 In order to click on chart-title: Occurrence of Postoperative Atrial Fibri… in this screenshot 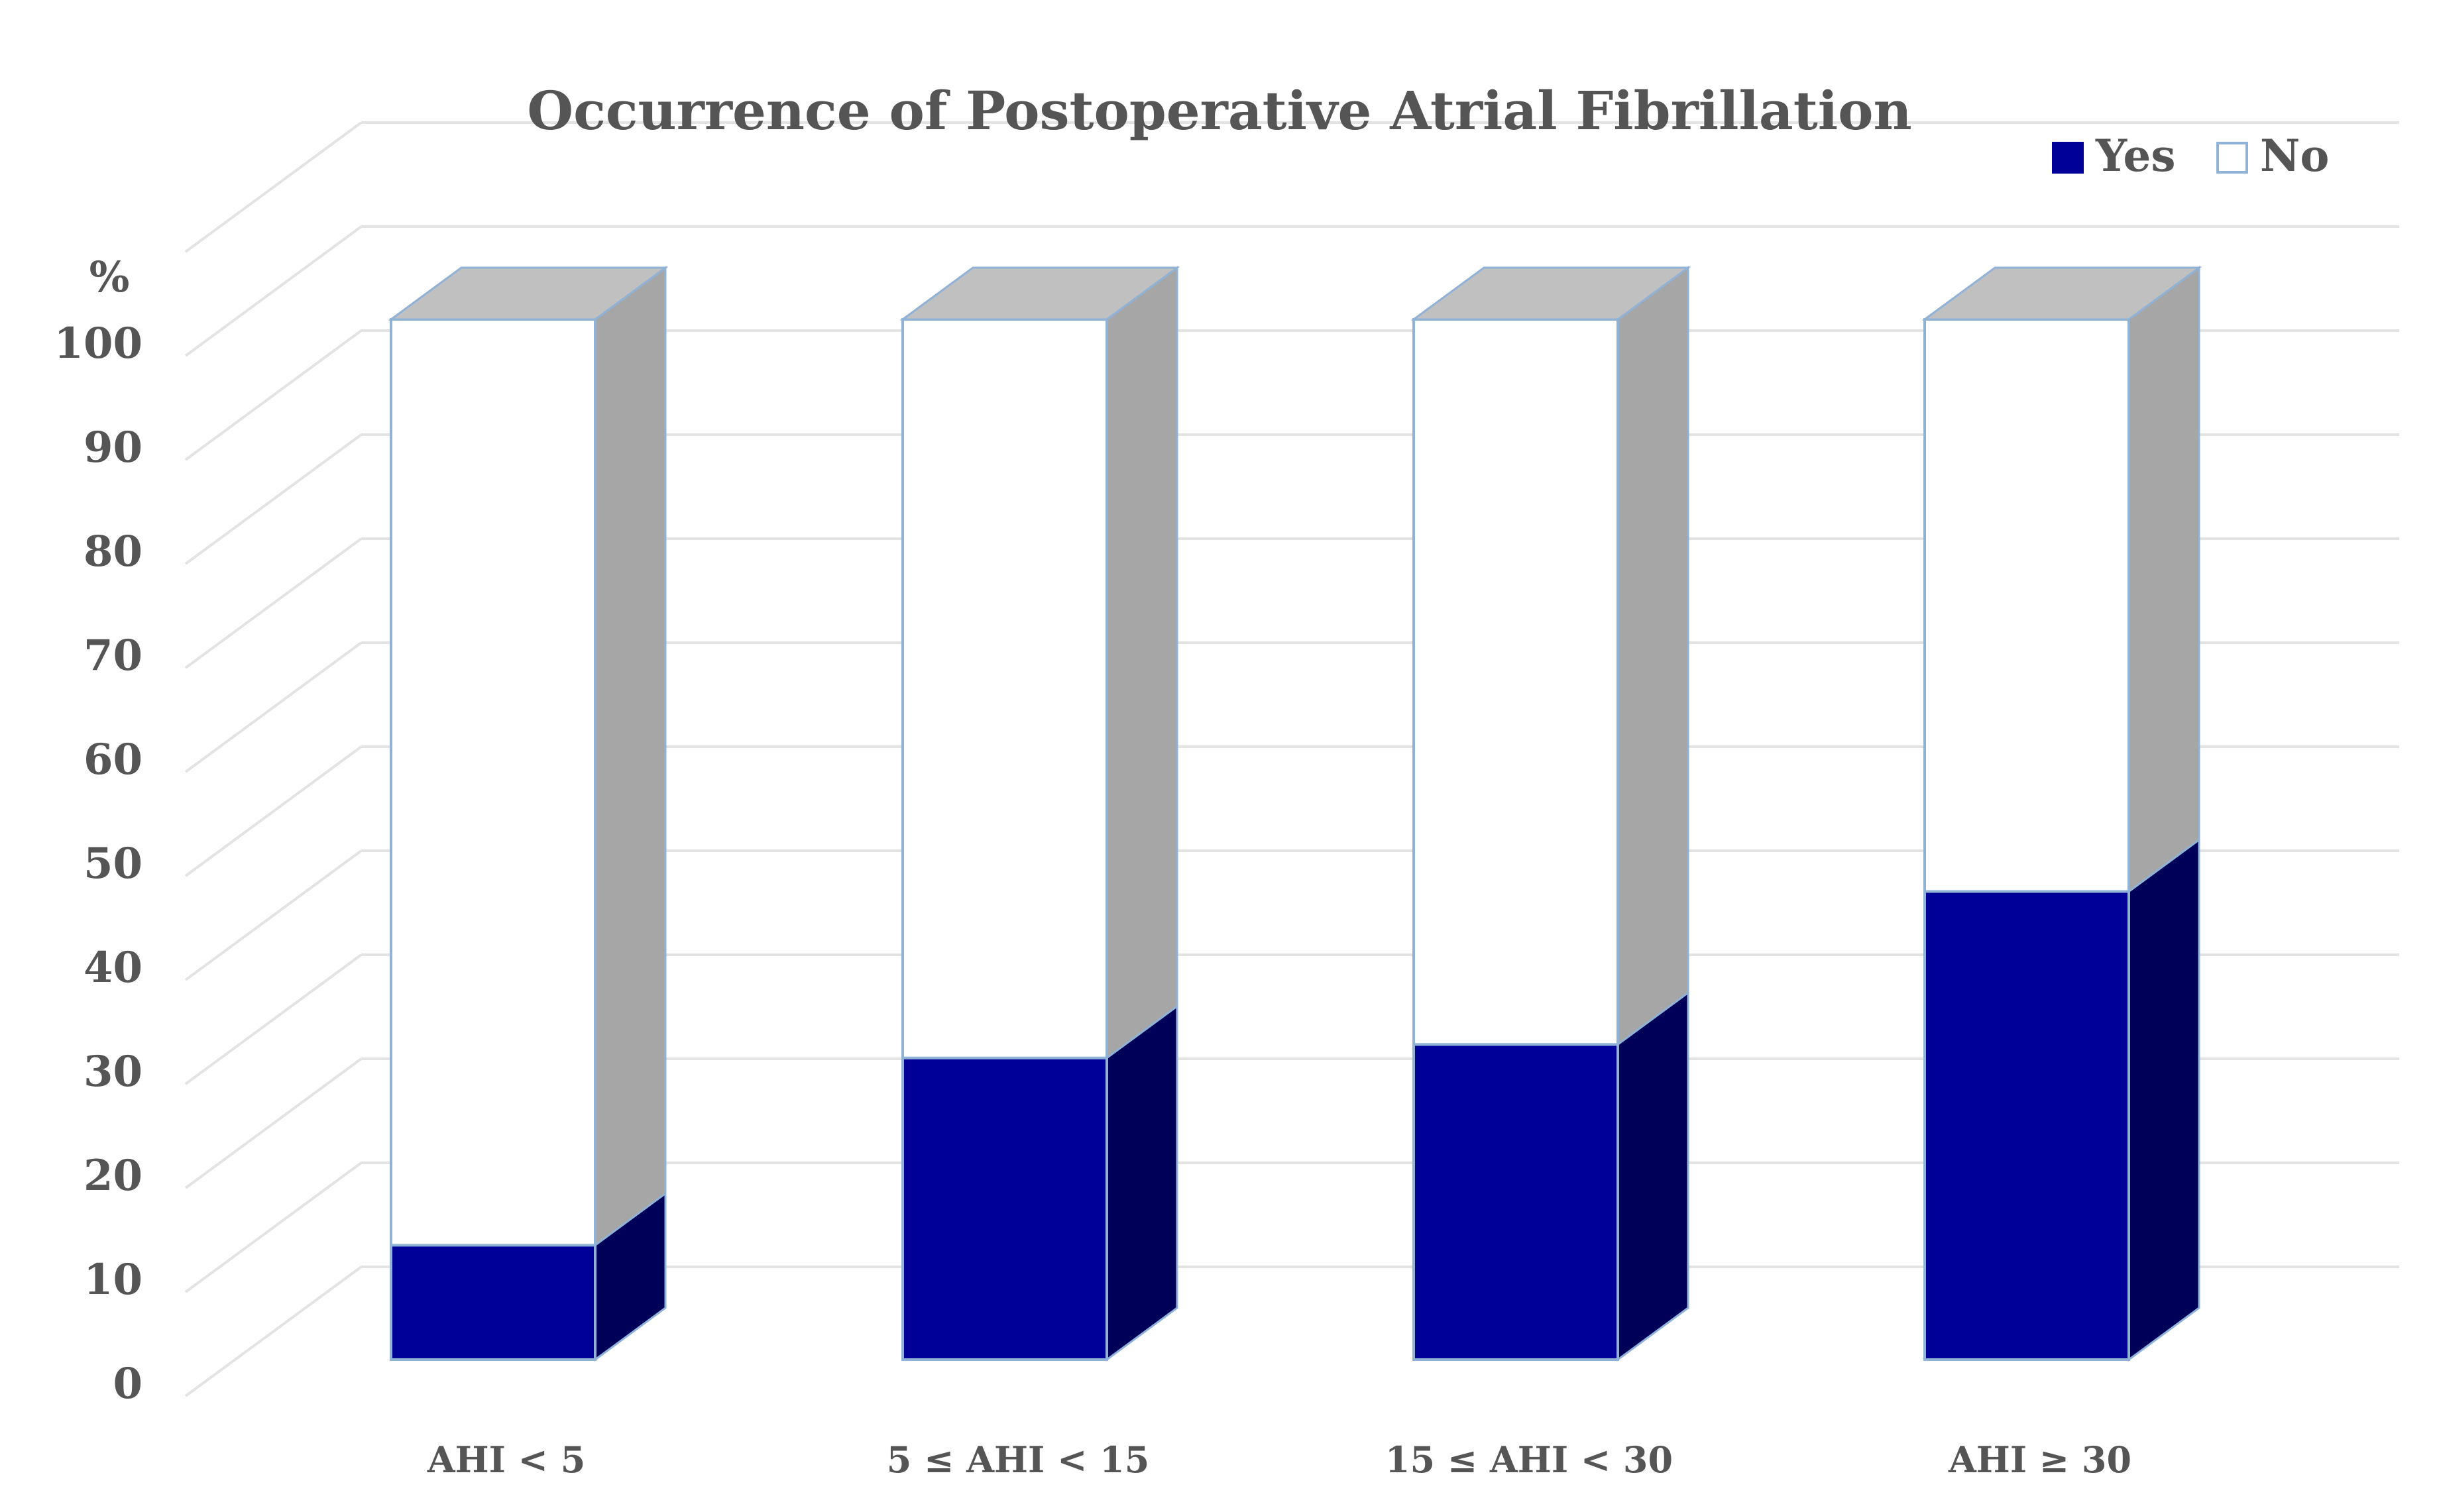, I will do `click(1219, 111)`.